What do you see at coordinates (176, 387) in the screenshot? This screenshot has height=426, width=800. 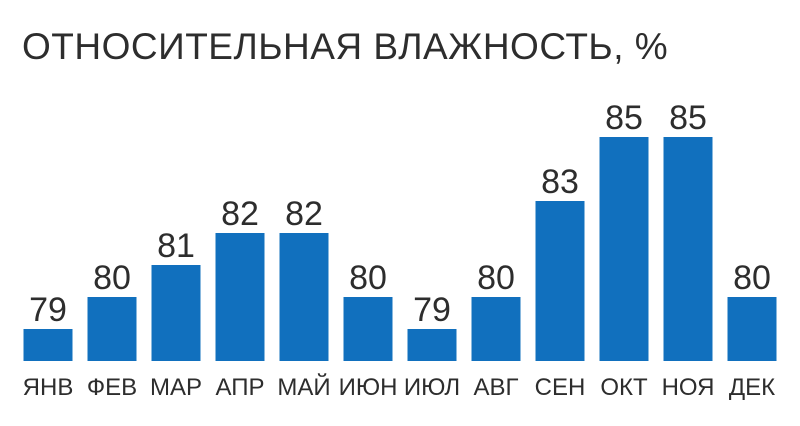 I see `category-label-МАР: МАР` at bounding box center [176, 387].